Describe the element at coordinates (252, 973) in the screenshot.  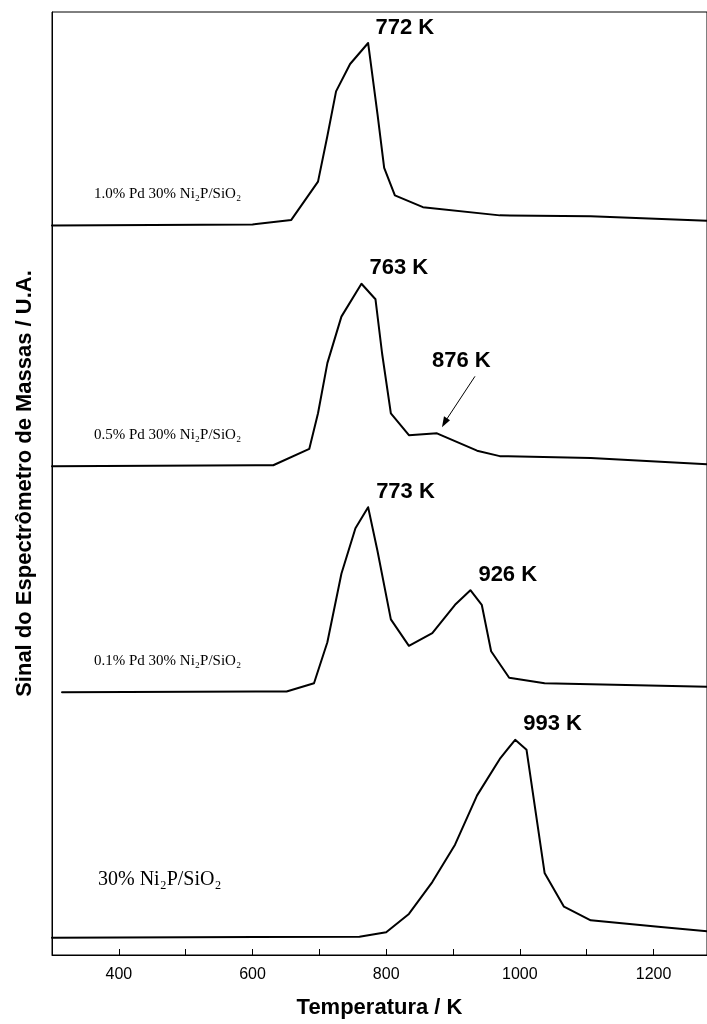
I see `x-tick-label: 600` at that location.